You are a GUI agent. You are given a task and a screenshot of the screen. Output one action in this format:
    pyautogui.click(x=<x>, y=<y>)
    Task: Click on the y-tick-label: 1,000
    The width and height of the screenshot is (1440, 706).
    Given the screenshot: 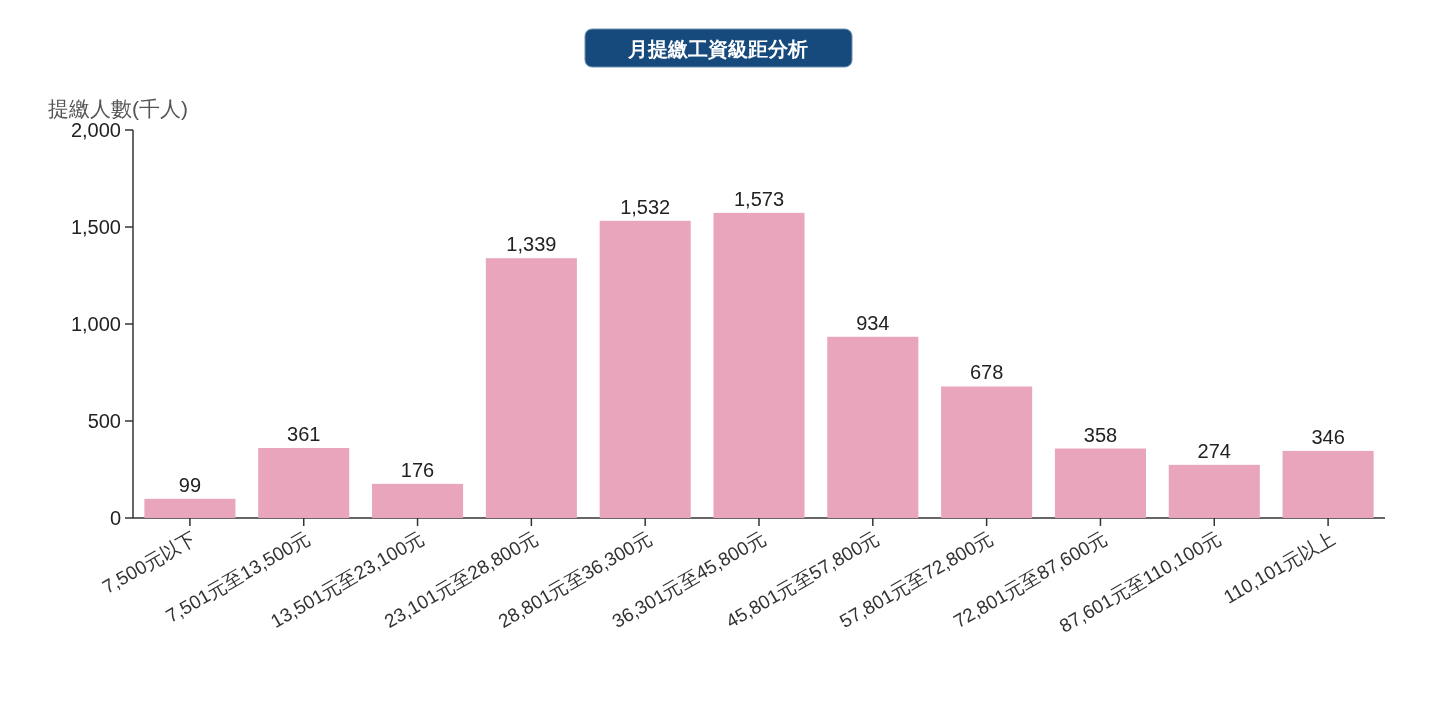 What is the action you would take?
    pyautogui.click(x=95, y=324)
    